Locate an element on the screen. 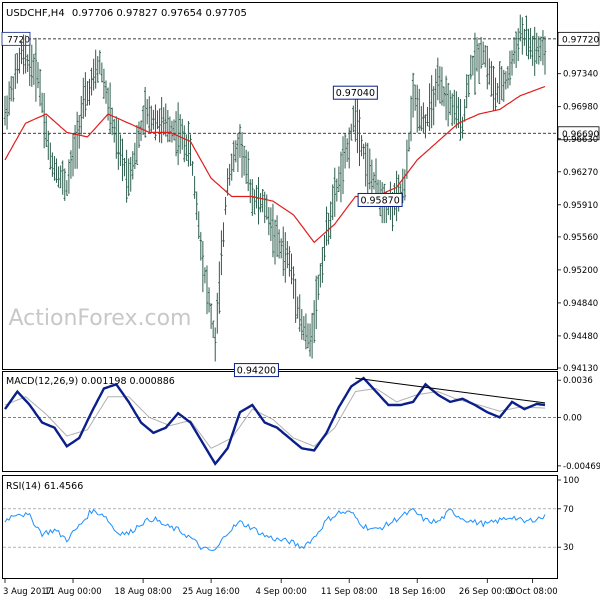  price-annotation: 0.97040 is located at coordinates (355, 92).